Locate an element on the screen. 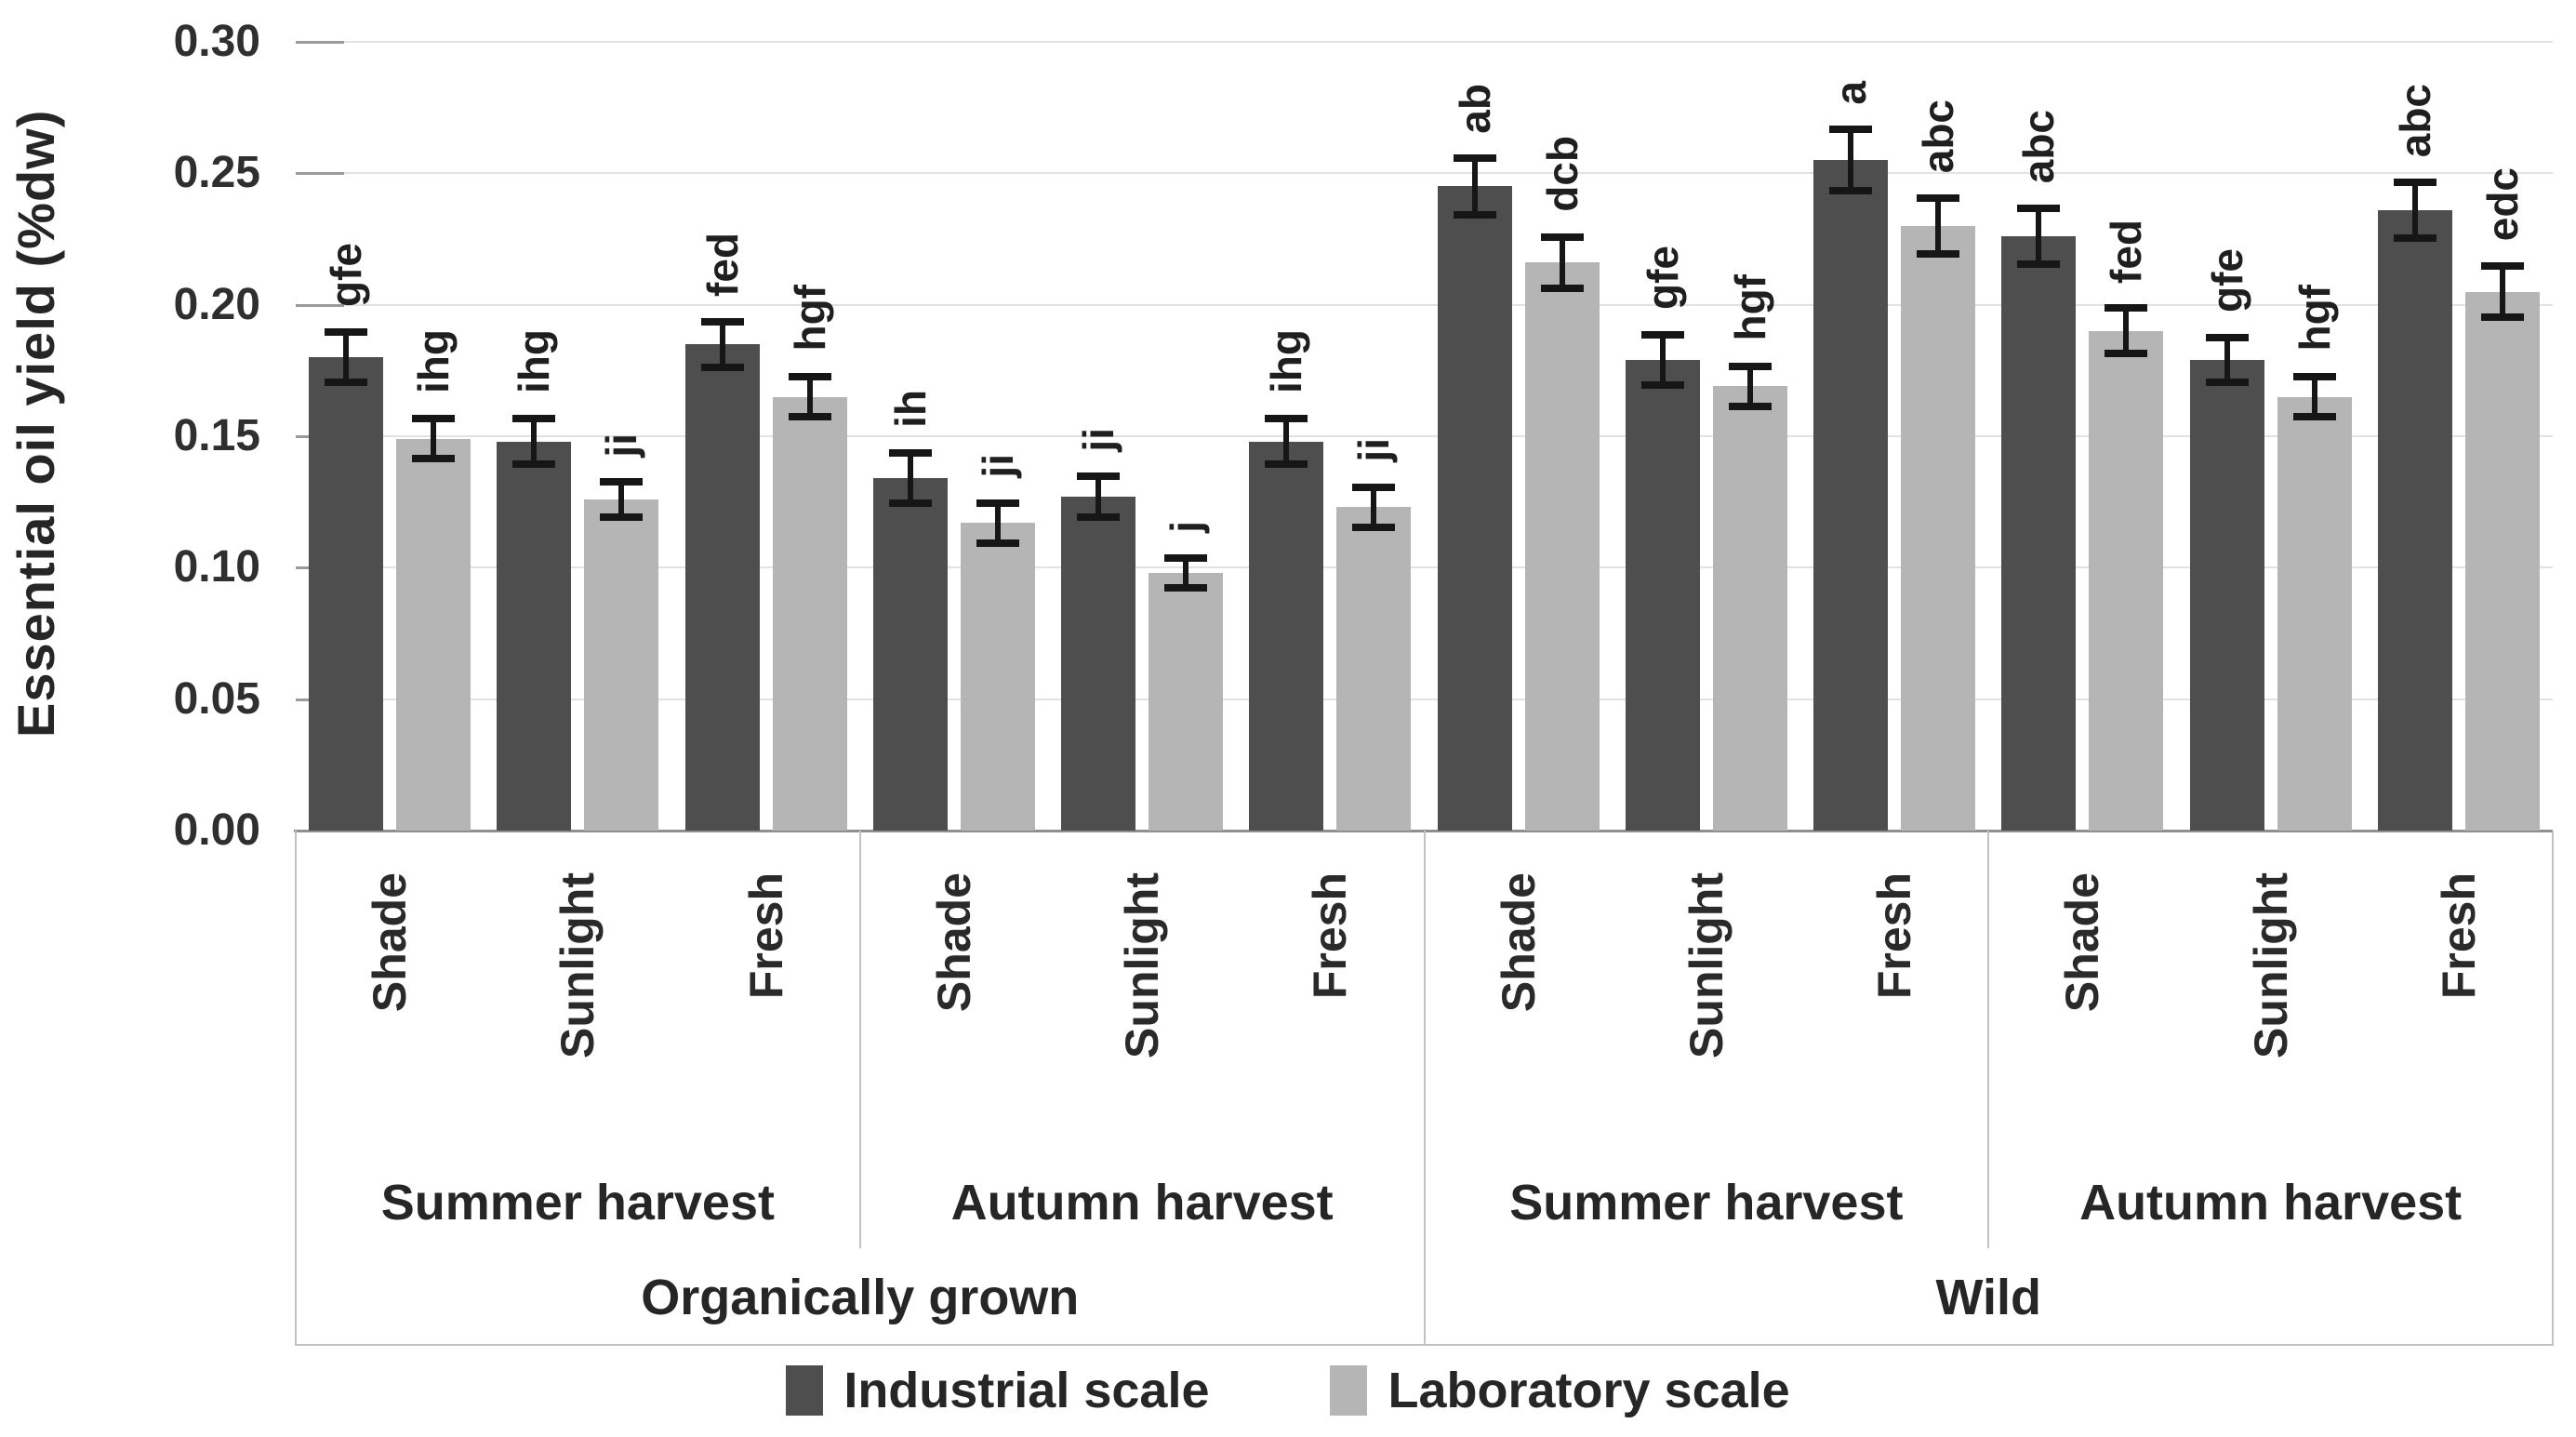 The image size is (2576, 1437). y-tick-label: 0.30 is located at coordinates (216, 42).